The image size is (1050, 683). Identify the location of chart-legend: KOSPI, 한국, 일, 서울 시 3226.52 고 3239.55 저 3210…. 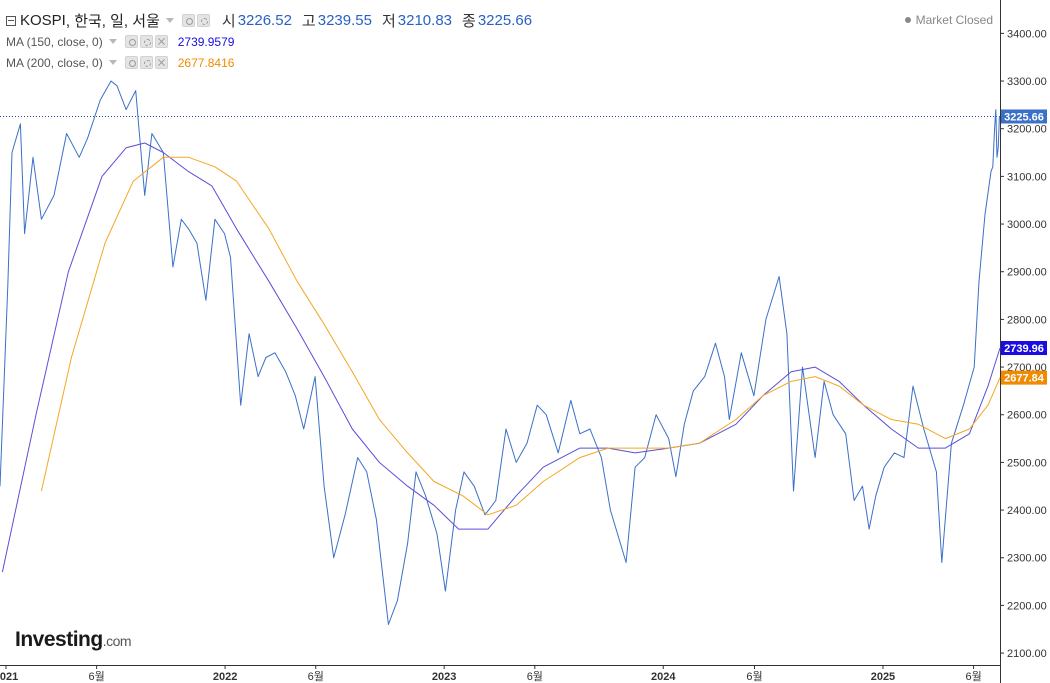
(269, 41).